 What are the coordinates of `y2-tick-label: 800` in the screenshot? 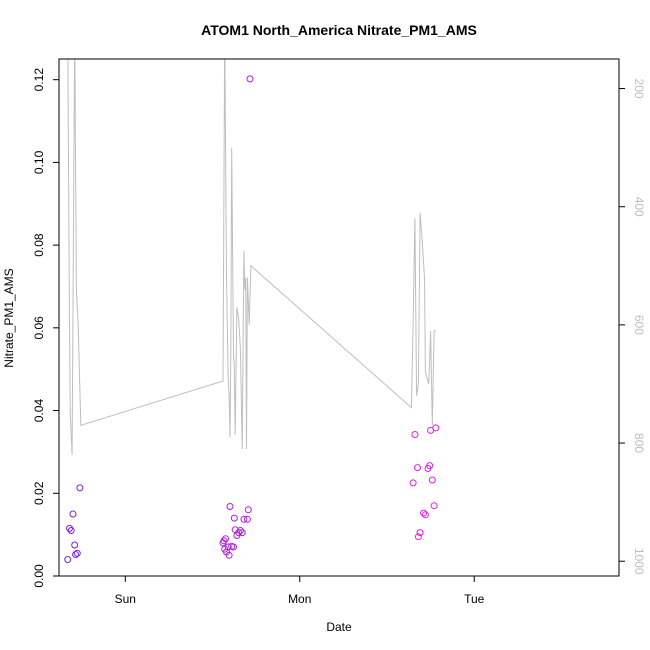 It's located at (639, 443).